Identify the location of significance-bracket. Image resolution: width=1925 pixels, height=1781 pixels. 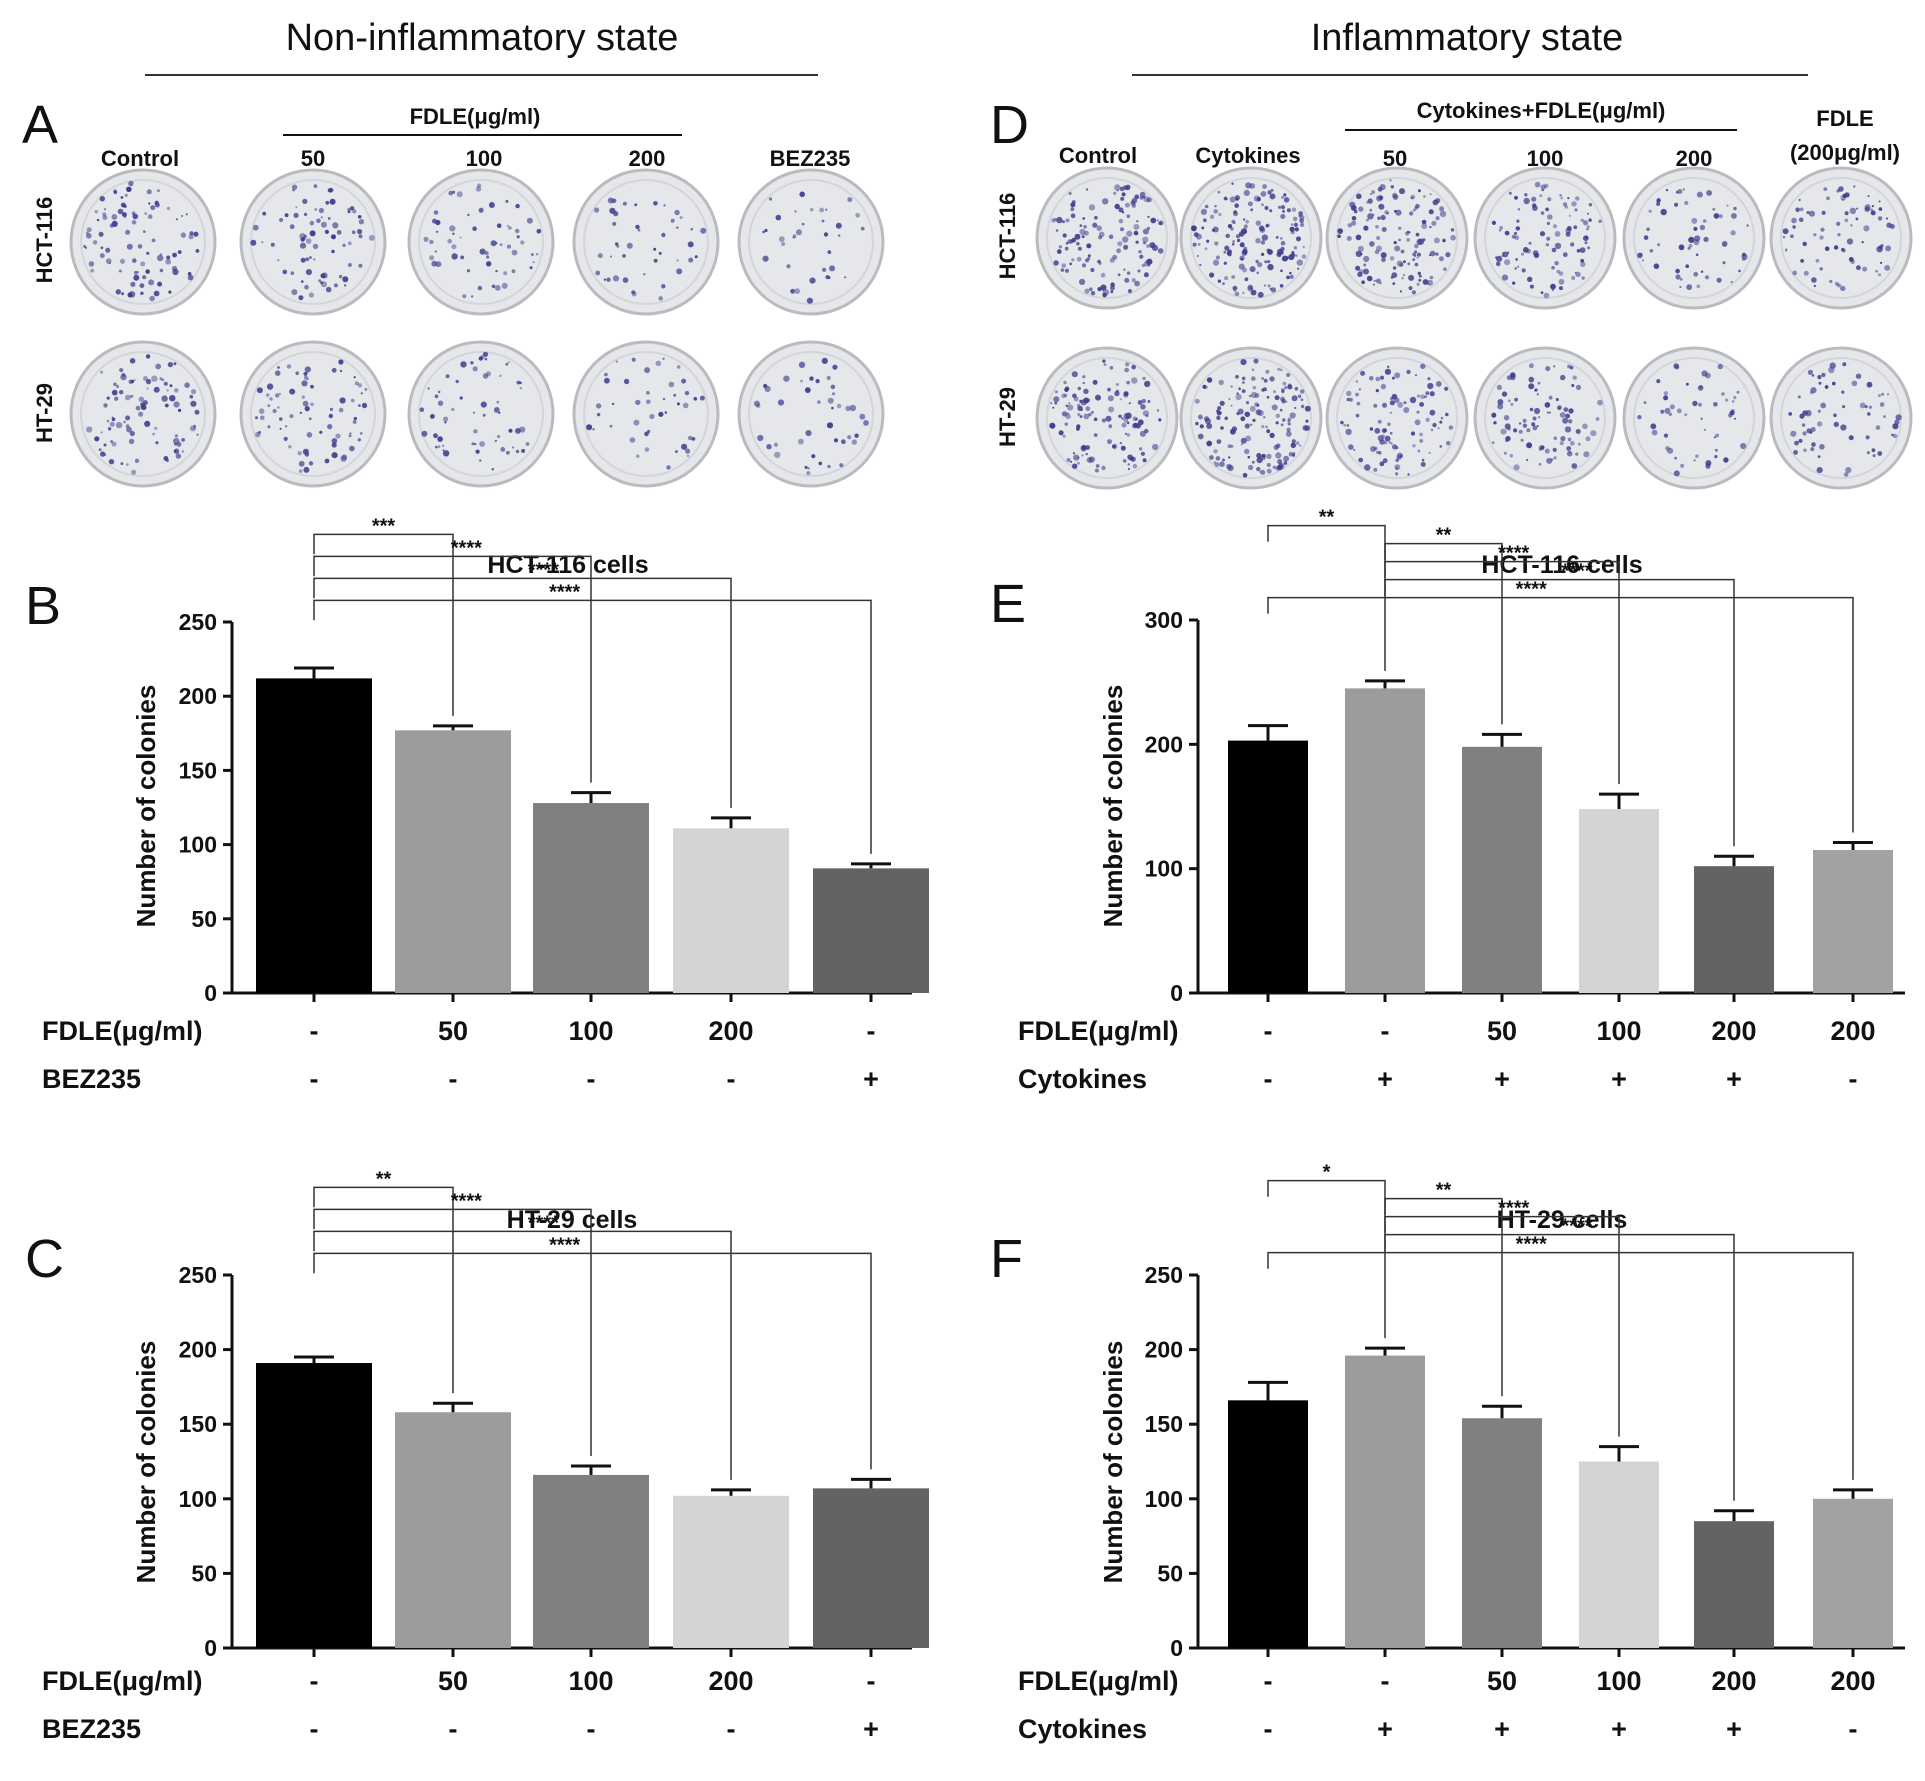
(522, 1355).